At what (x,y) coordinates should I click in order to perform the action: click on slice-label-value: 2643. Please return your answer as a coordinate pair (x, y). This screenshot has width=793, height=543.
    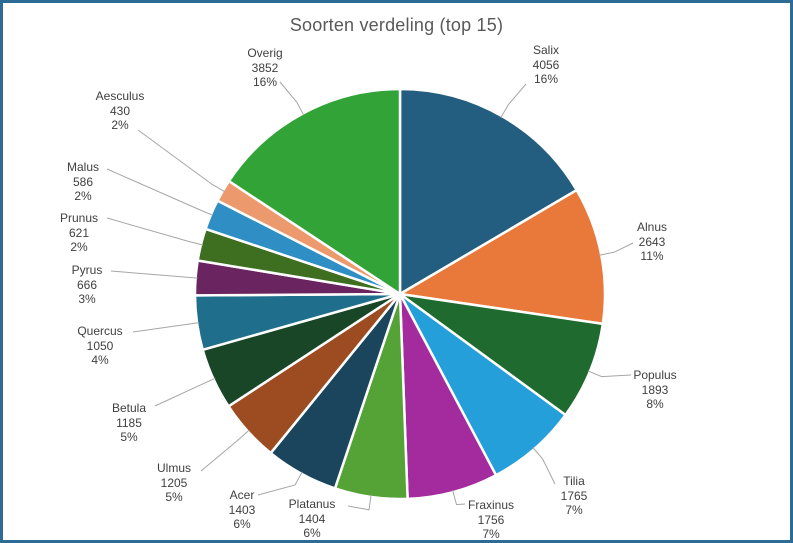
    Looking at the image, I should click on (652, 241).